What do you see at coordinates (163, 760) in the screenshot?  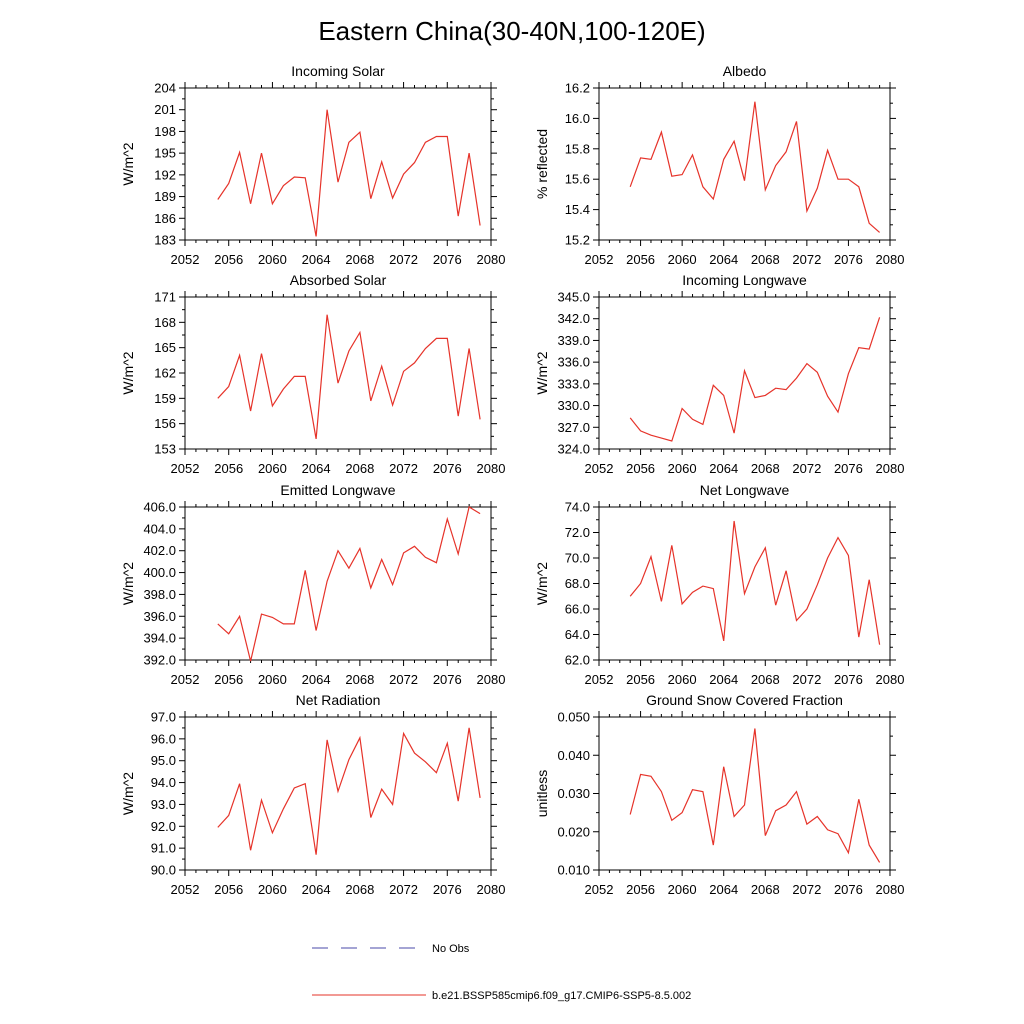 I see `y-tick-label: 95.0` at bounding box center [163, 760].